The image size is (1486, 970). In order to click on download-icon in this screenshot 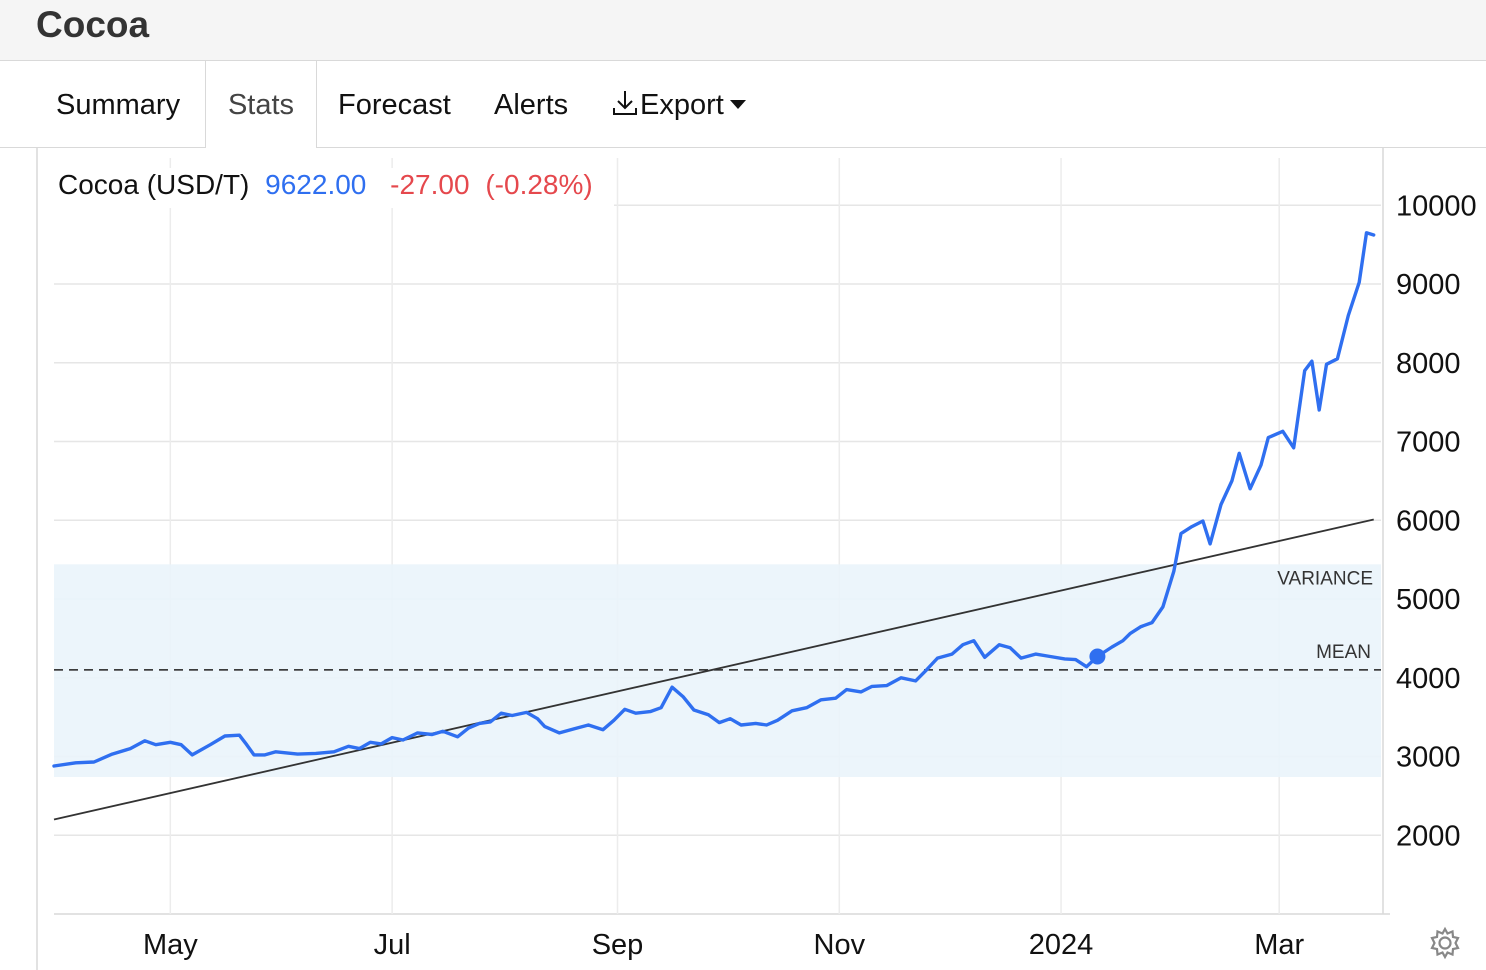, I will do `click(625, 103)`.